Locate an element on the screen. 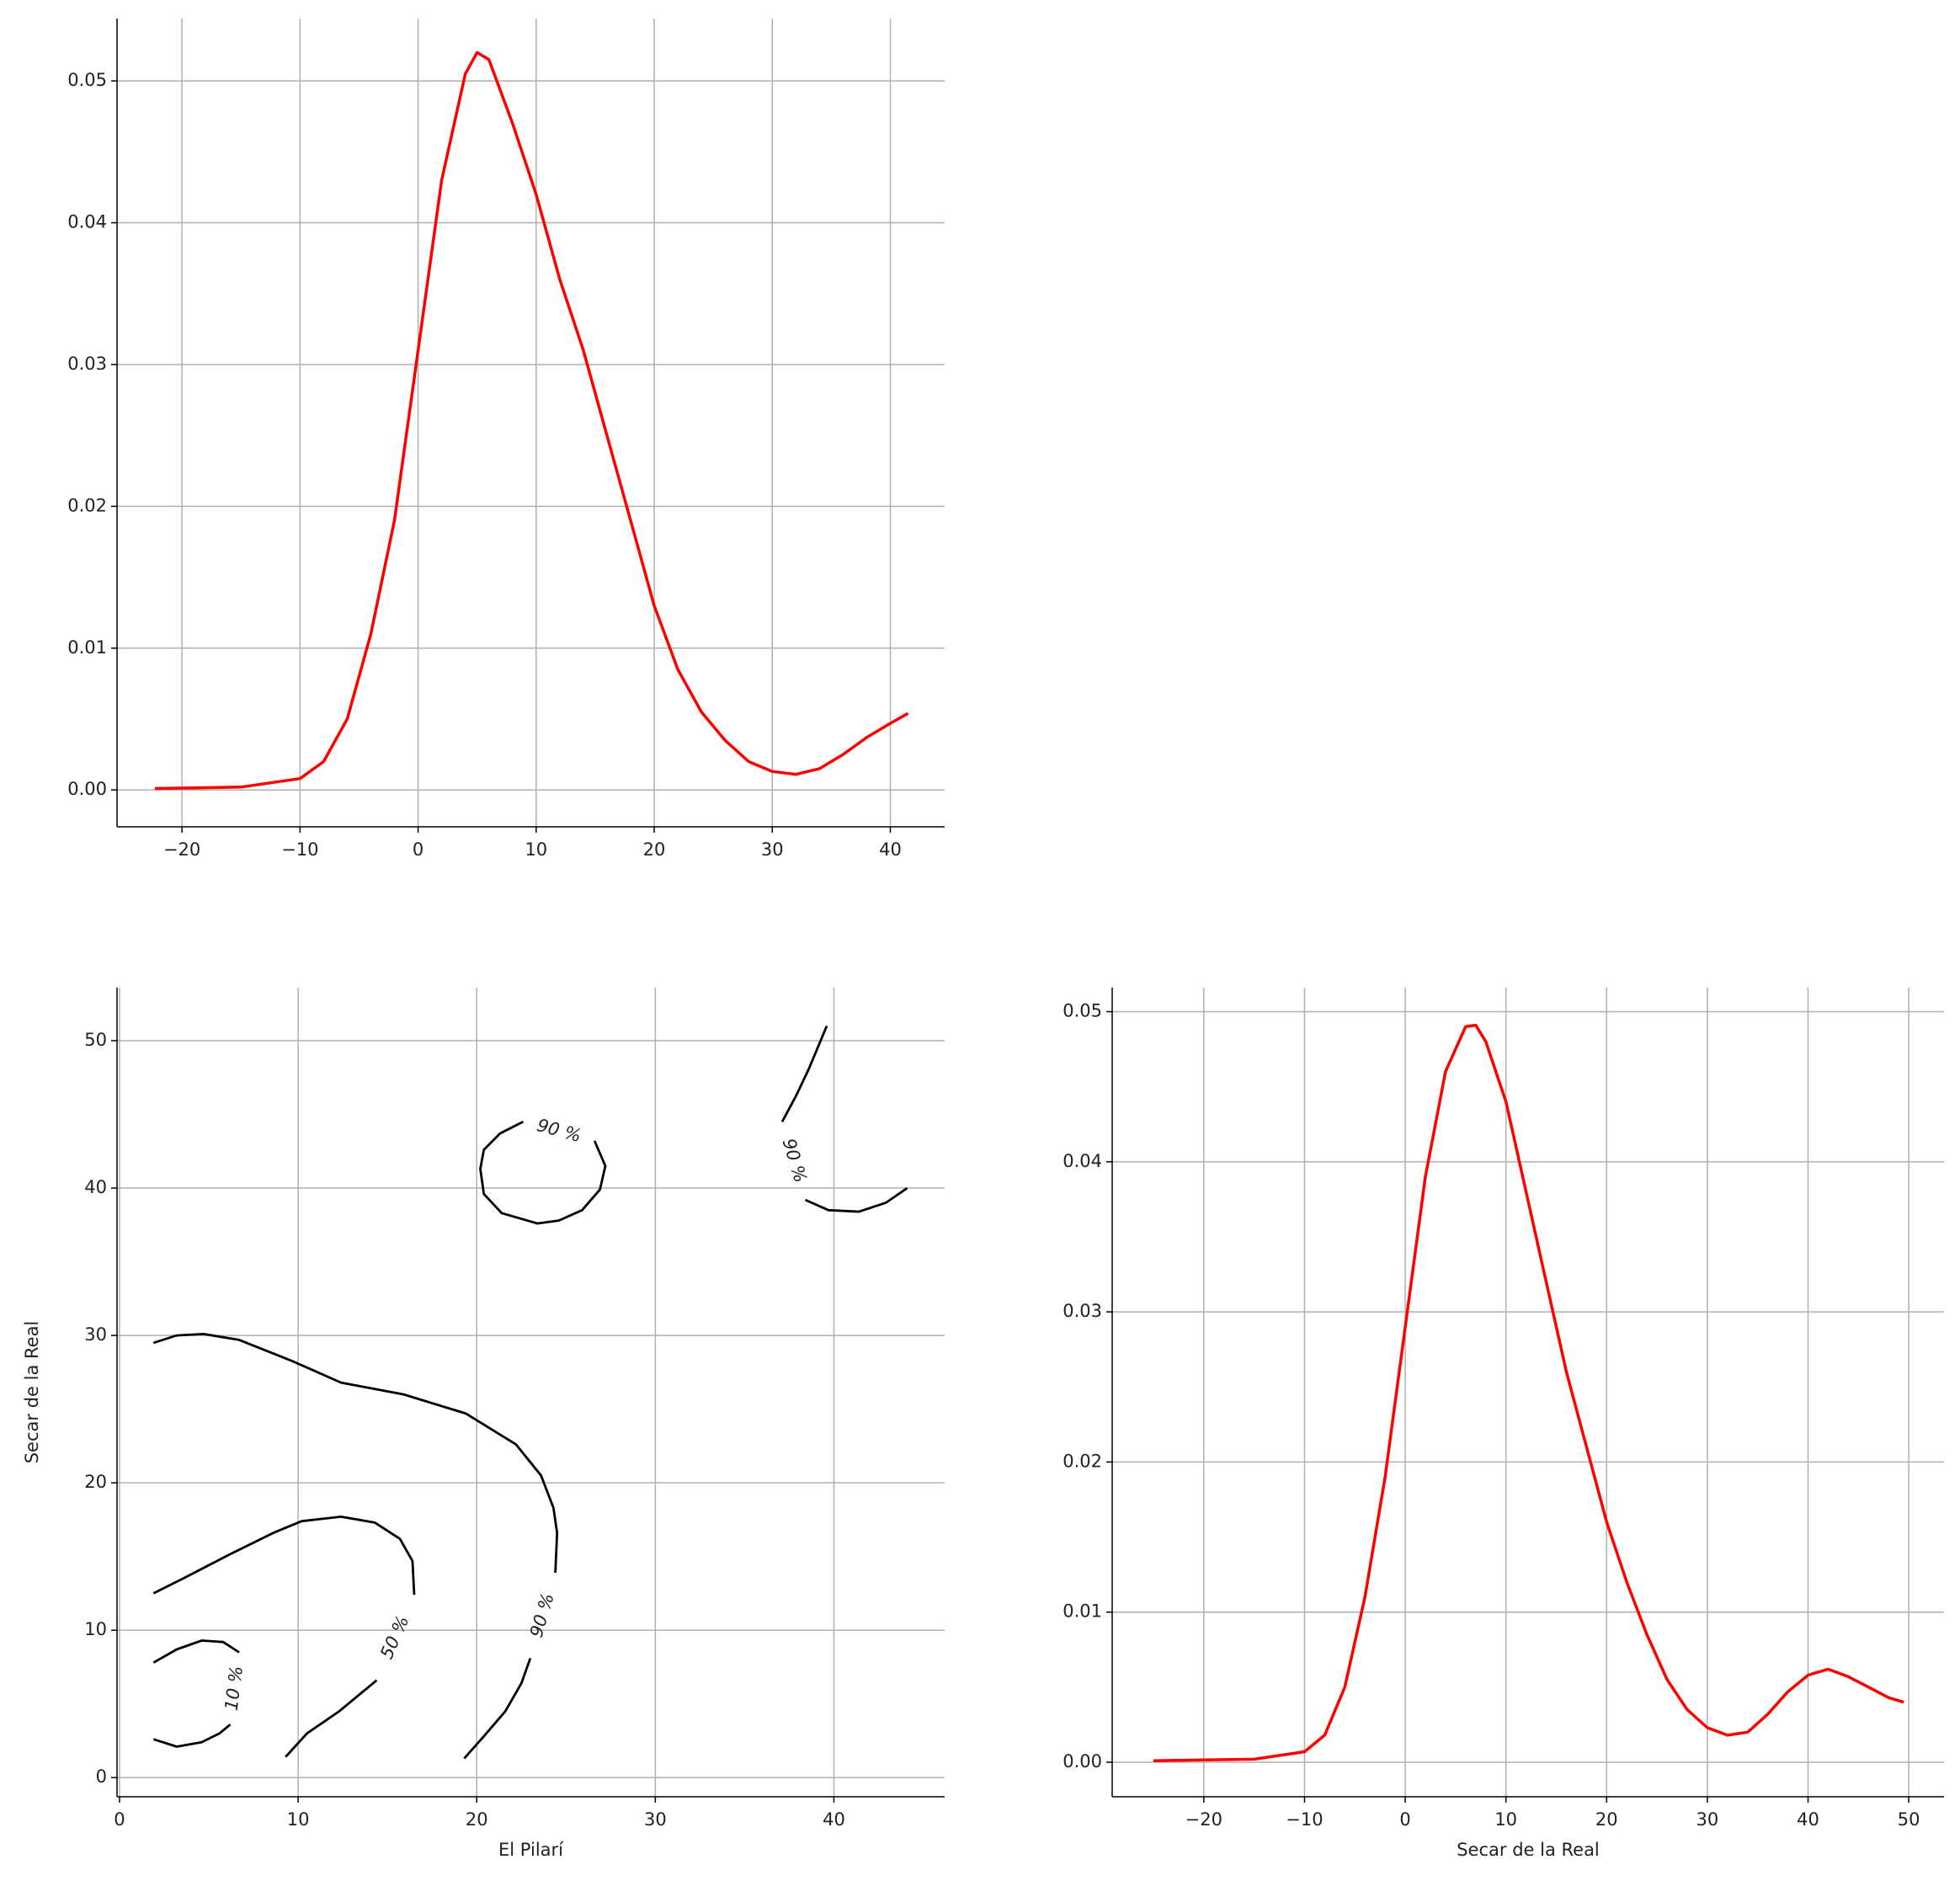  y-tick-label: 50 is located at coordinates (95, 1040).